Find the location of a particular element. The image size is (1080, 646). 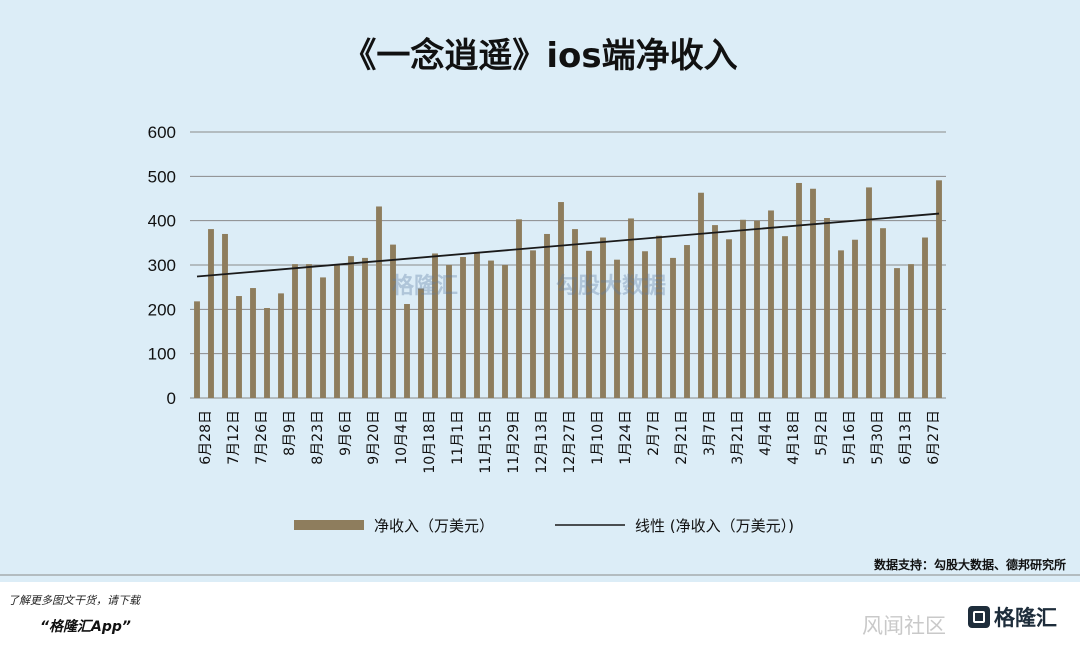

x-tick-label: 7月26日 is located at coordinates (262, 437).